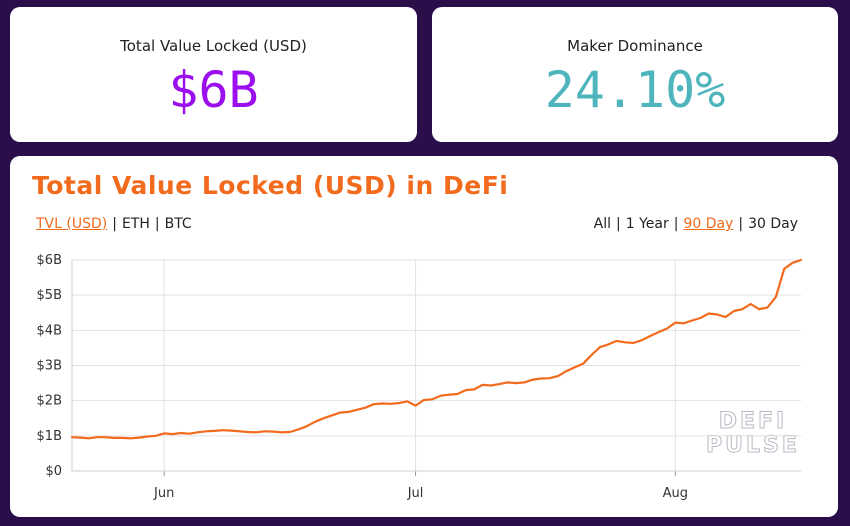  Describe the element at coordinates (178, 224) in the screenshot. I see `metric-btc-option: BTC` at that location.